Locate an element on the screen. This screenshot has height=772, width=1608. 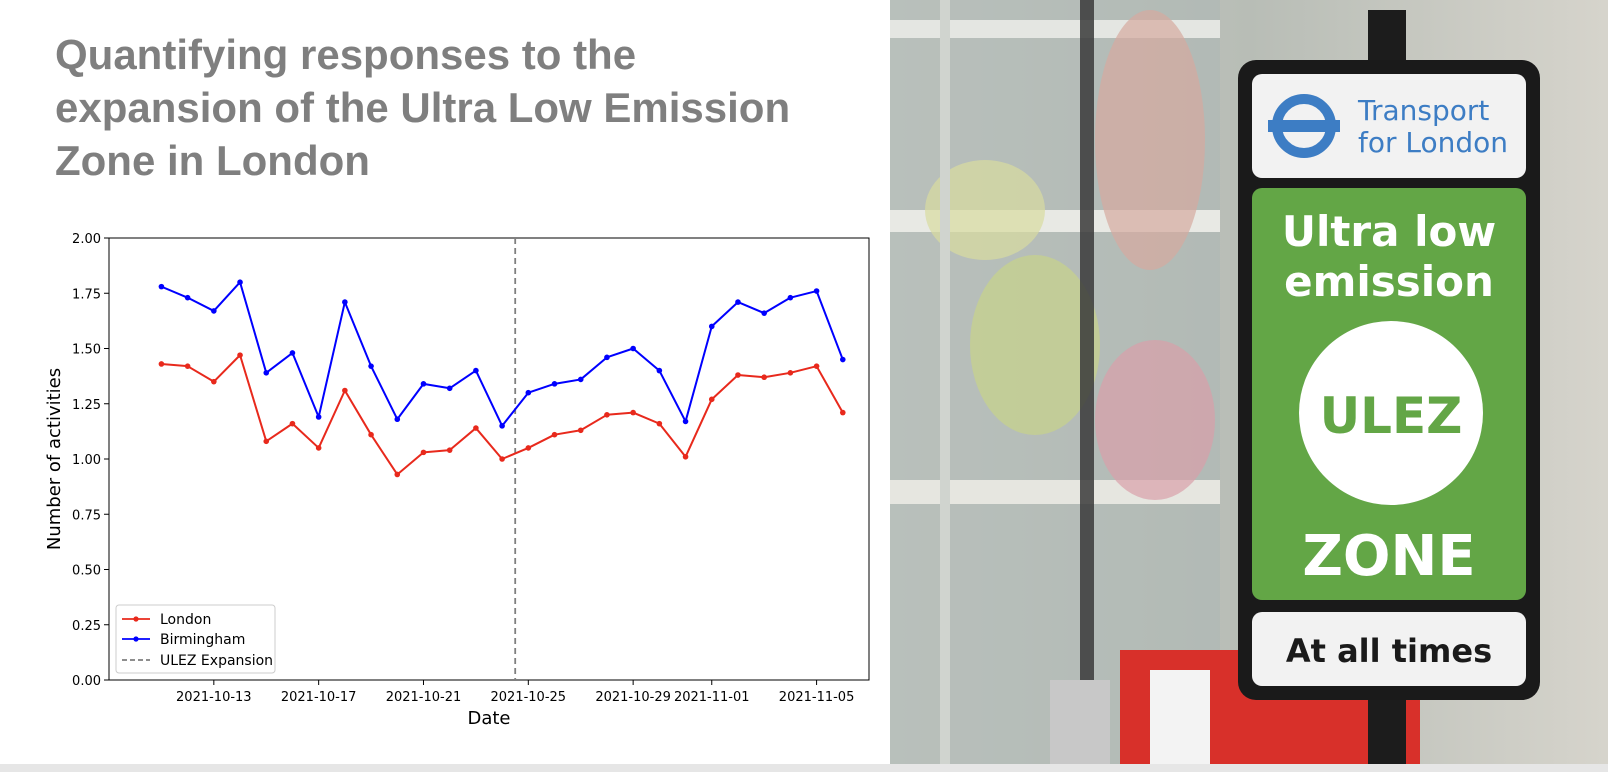
x-tick-label: 2021-10-21 is located at coordinates (424, 697).